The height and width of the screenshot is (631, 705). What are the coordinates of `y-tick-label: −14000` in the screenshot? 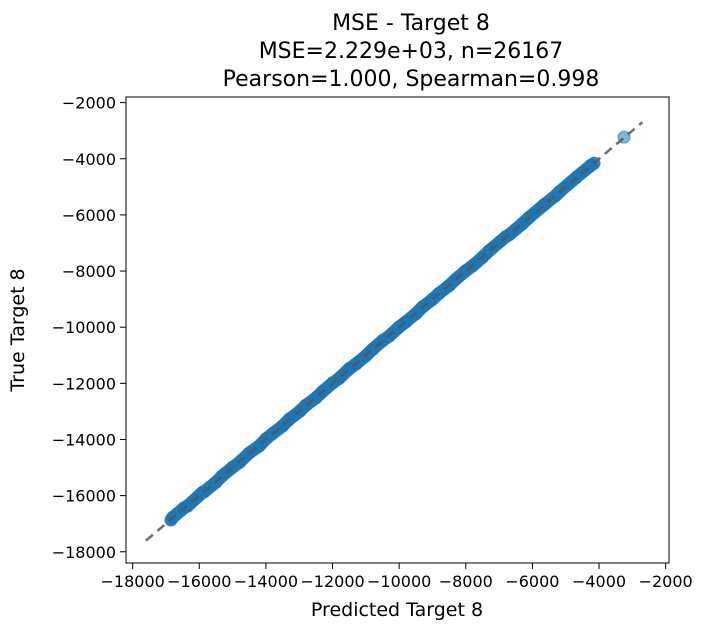 It's located at (84, 439).